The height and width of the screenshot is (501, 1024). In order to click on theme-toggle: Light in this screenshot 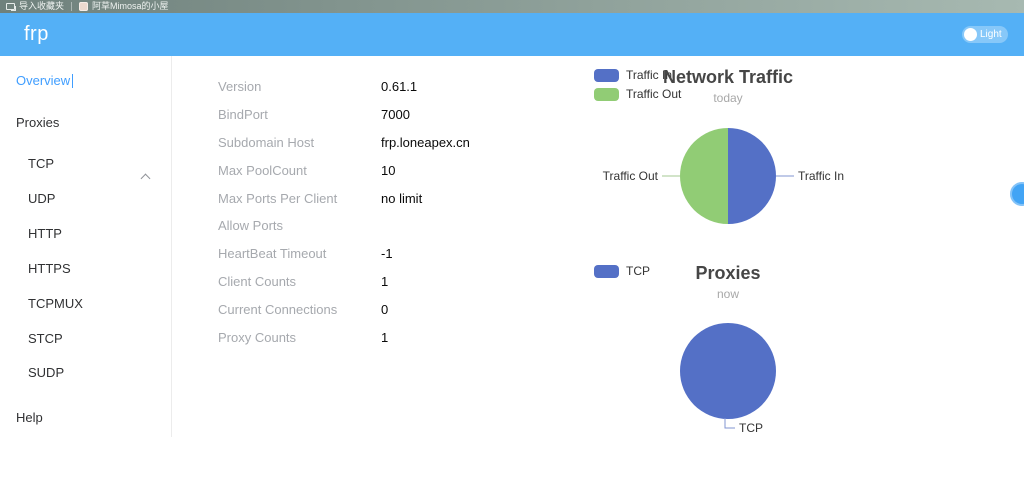, I will do `click(985, 34)`.